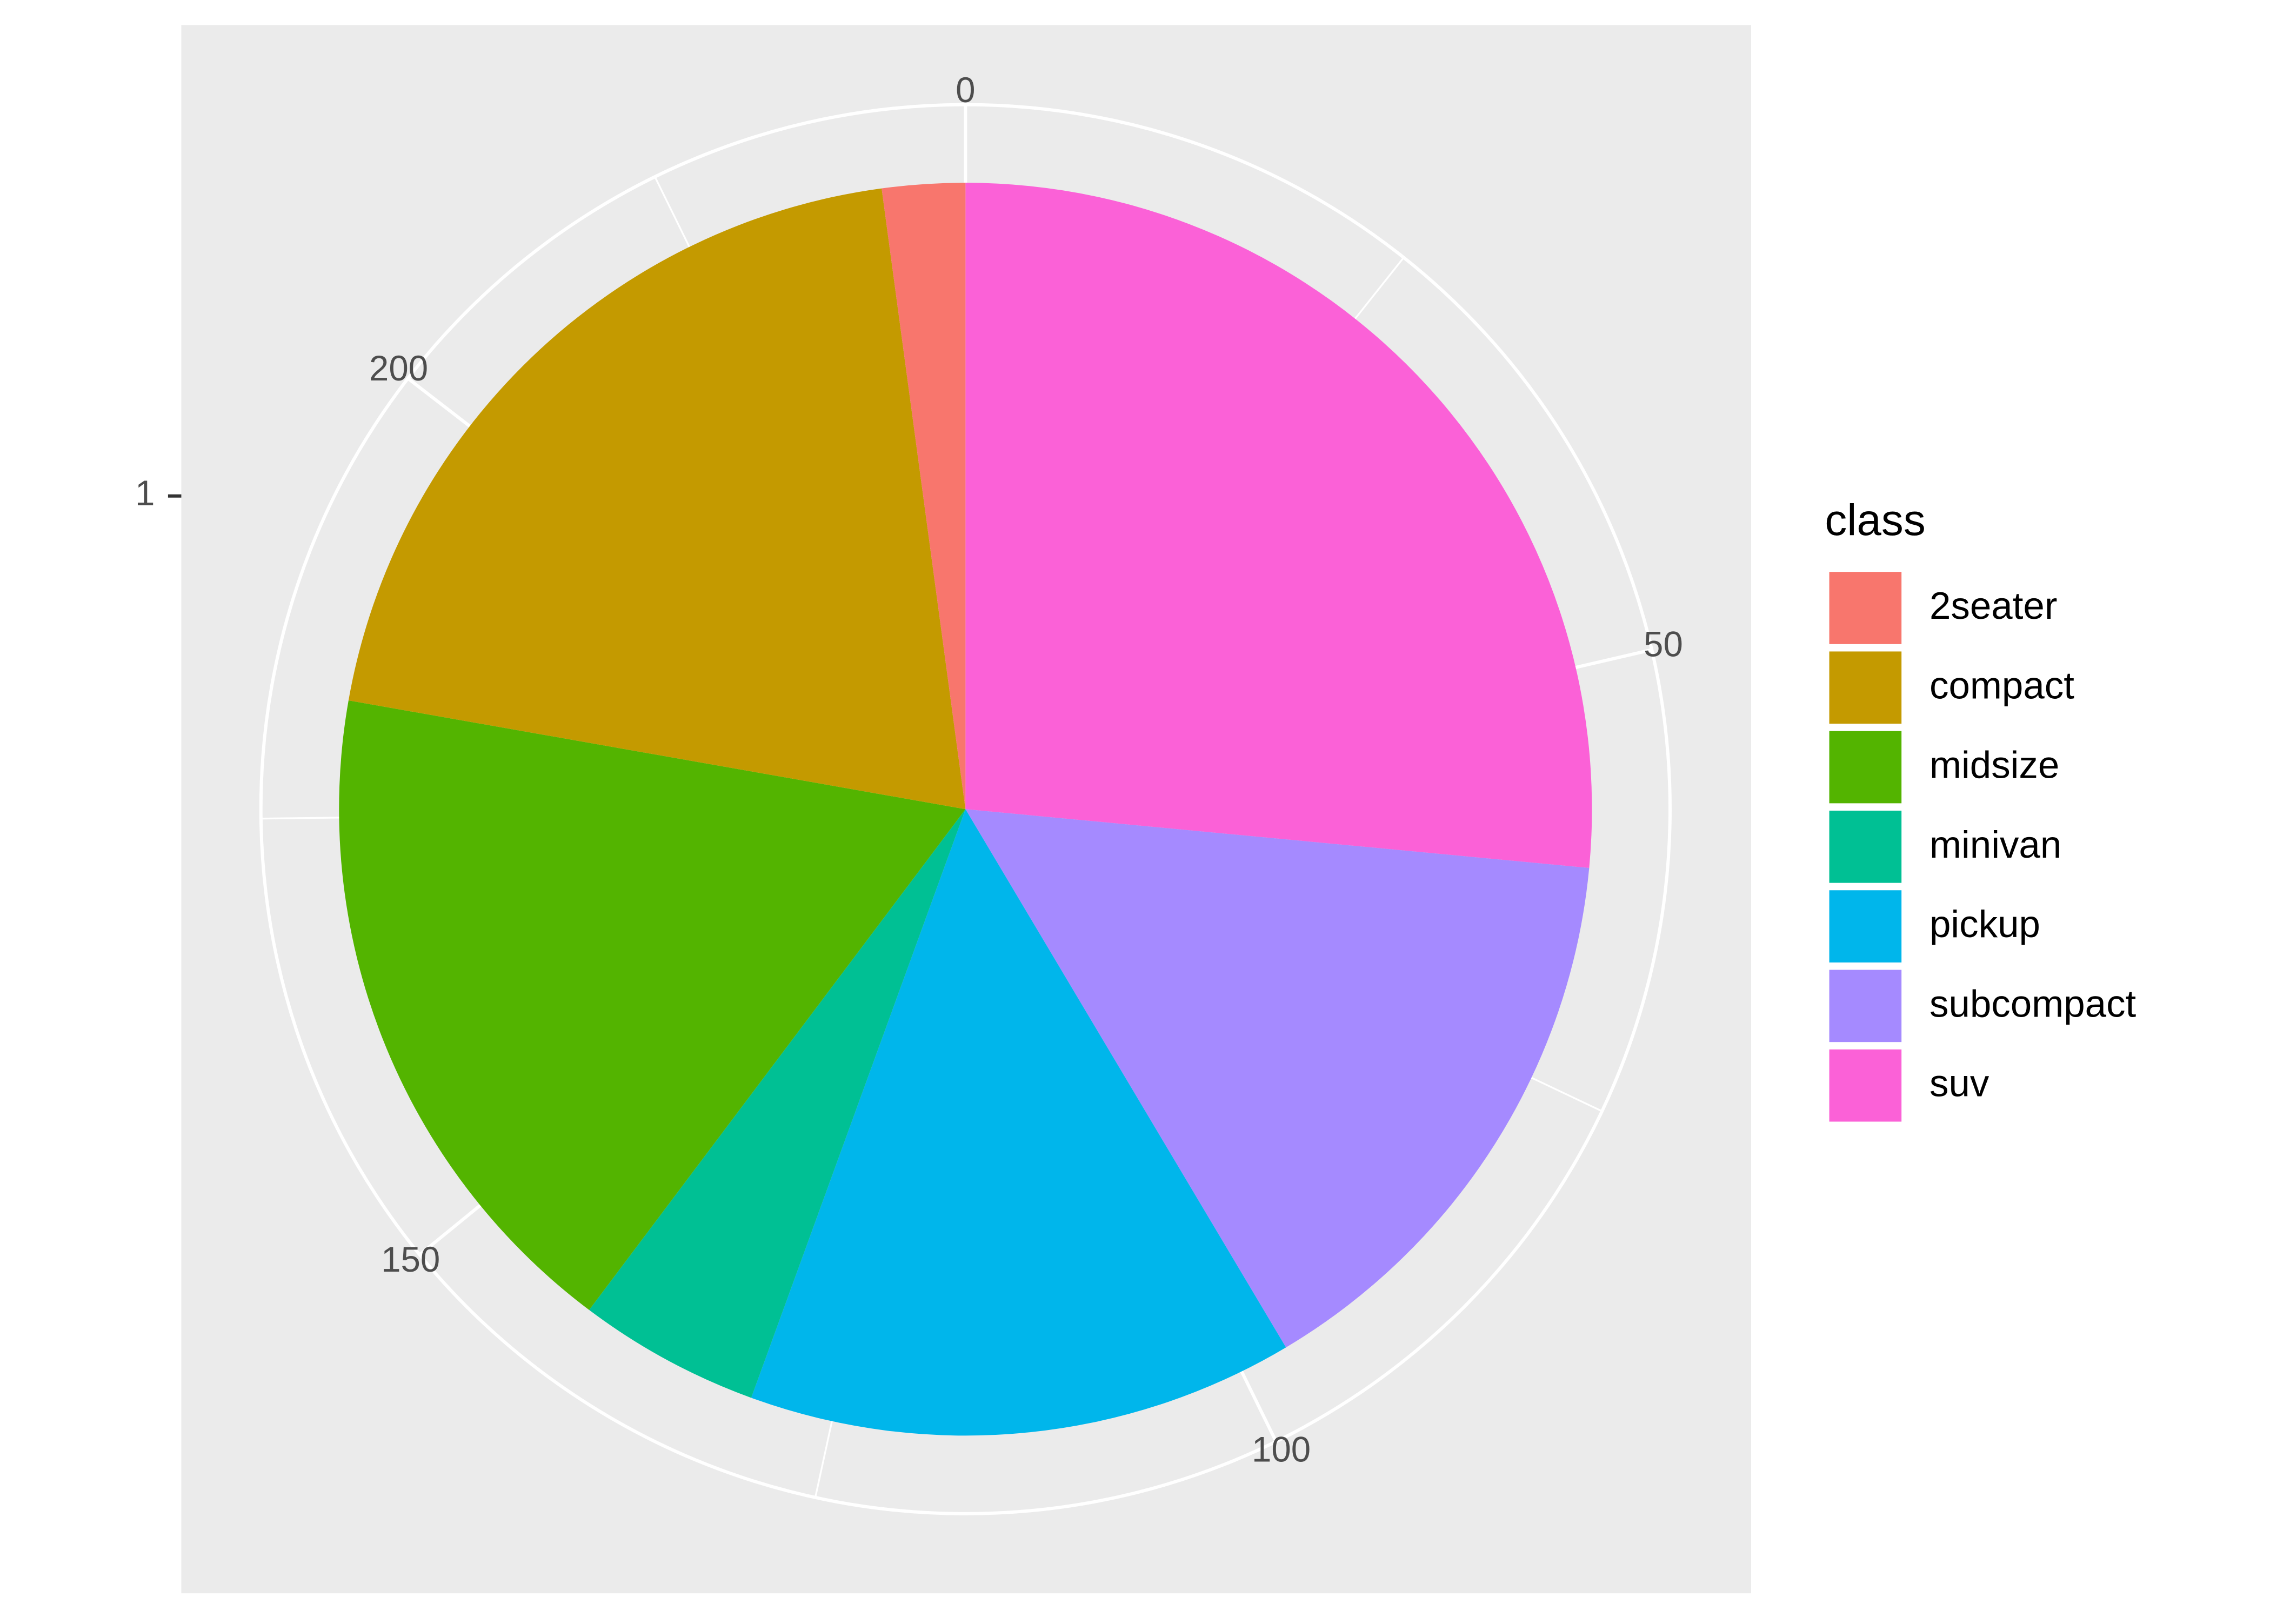 The height and width of the screenshot is (1624, 2270). Describe the element at coordinates (410, 1259) in the screenshot. I see `x-tick-label: 150` at that location.